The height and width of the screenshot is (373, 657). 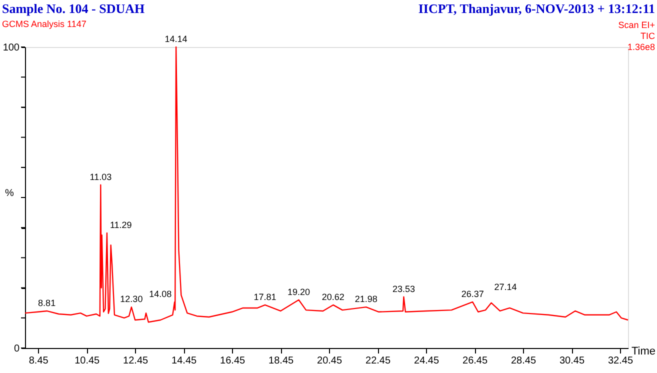 I want to click on annotation: 12.30, so click(x=131, y=299).